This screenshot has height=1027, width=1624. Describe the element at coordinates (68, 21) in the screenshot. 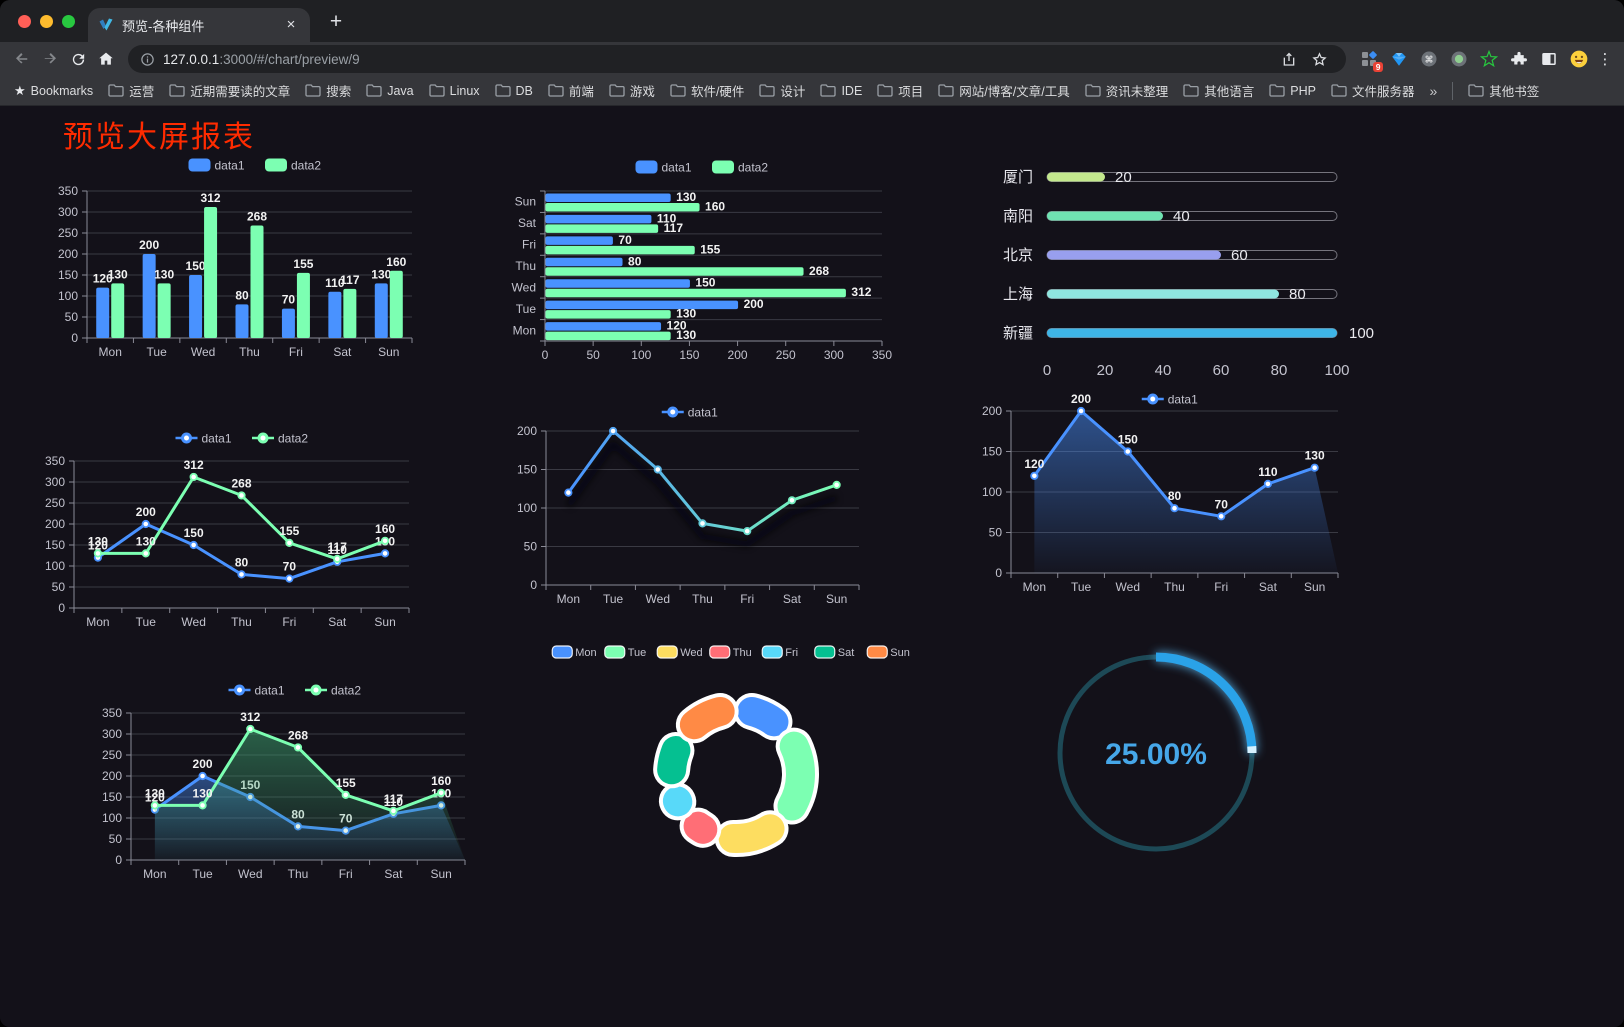

I see `window-zoom-button` at that location.